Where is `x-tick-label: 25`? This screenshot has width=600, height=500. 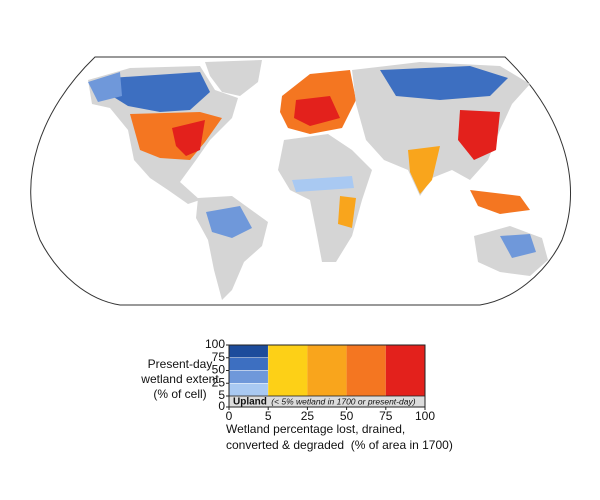 x-tick-label: 25 is located at coordinates (308, 416).